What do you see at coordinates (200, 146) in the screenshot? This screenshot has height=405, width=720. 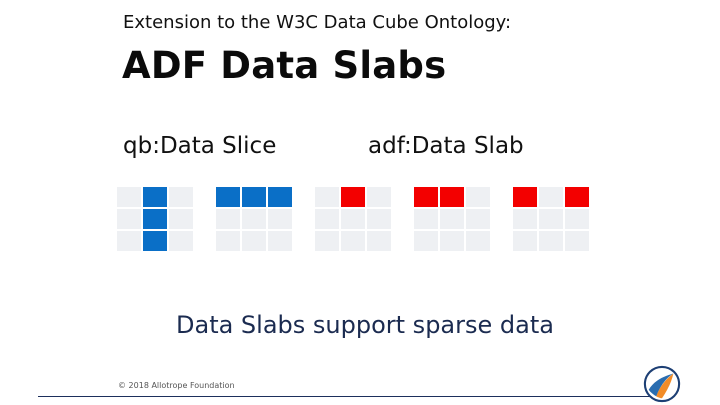 I see `data-slice-label: qb:Data Slice` at bounding box center [200, 146].